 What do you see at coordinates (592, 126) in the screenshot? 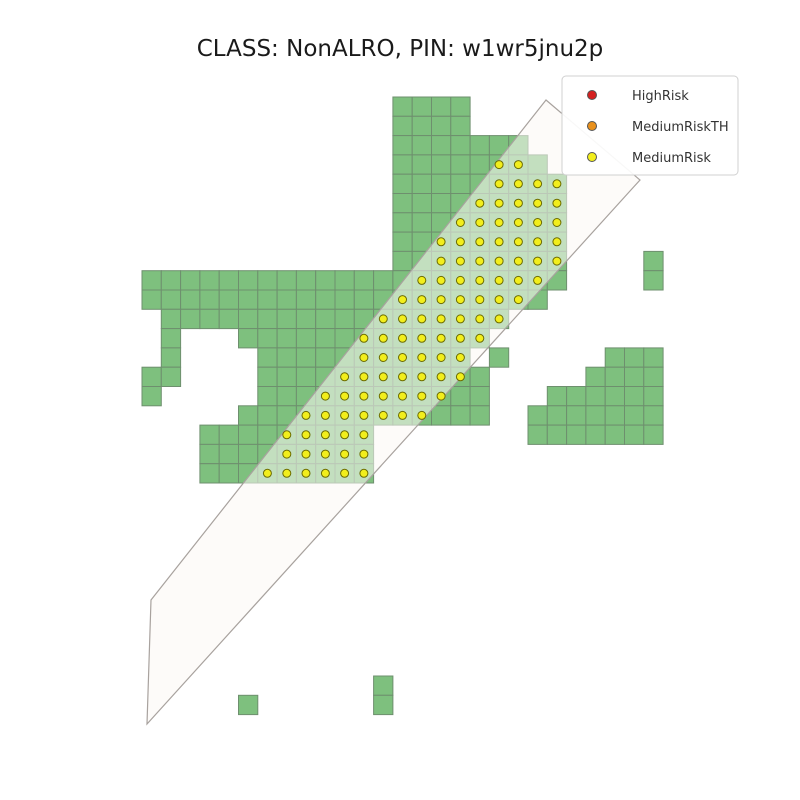
I see `legend-marker-medium-risk-th` at bounding box center [592, 126].